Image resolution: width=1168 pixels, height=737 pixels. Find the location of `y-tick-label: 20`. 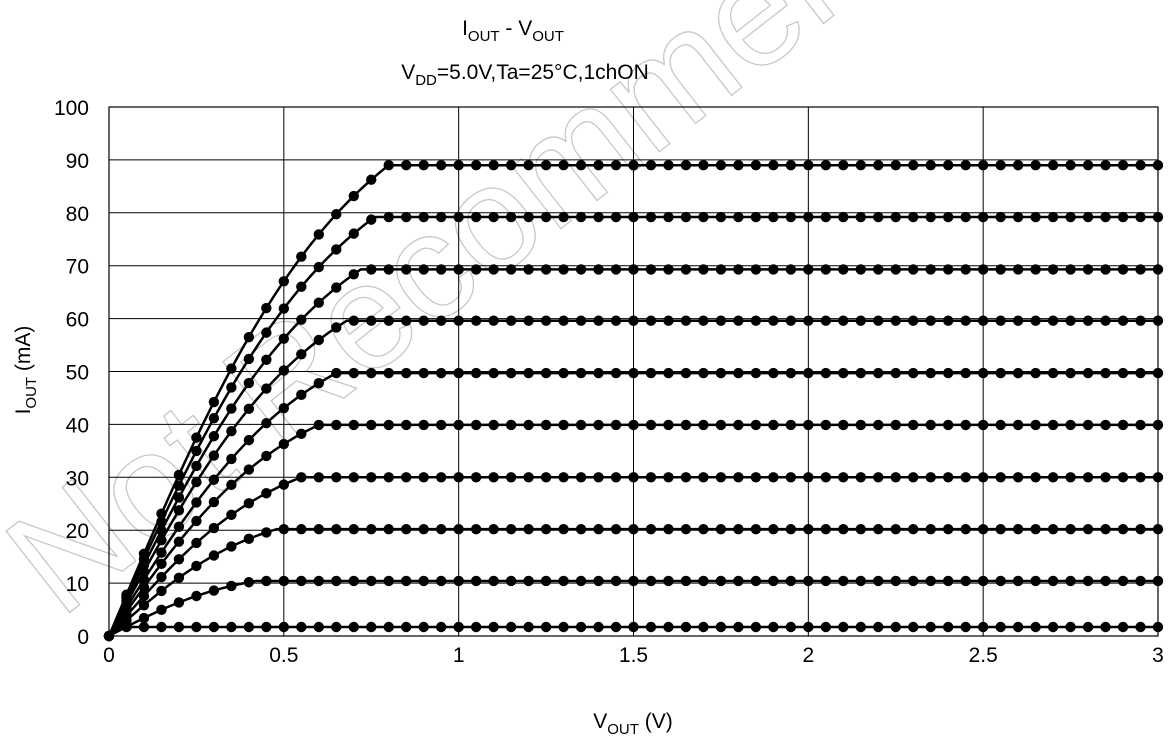

y-tick-label: 20 is located at coordinates (77, 531).